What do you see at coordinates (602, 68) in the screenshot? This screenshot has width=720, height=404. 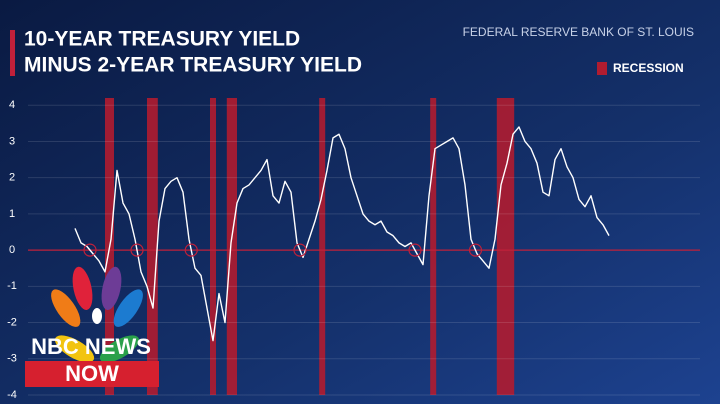 I see `legend-swatch` at bounding box center [602, 68].